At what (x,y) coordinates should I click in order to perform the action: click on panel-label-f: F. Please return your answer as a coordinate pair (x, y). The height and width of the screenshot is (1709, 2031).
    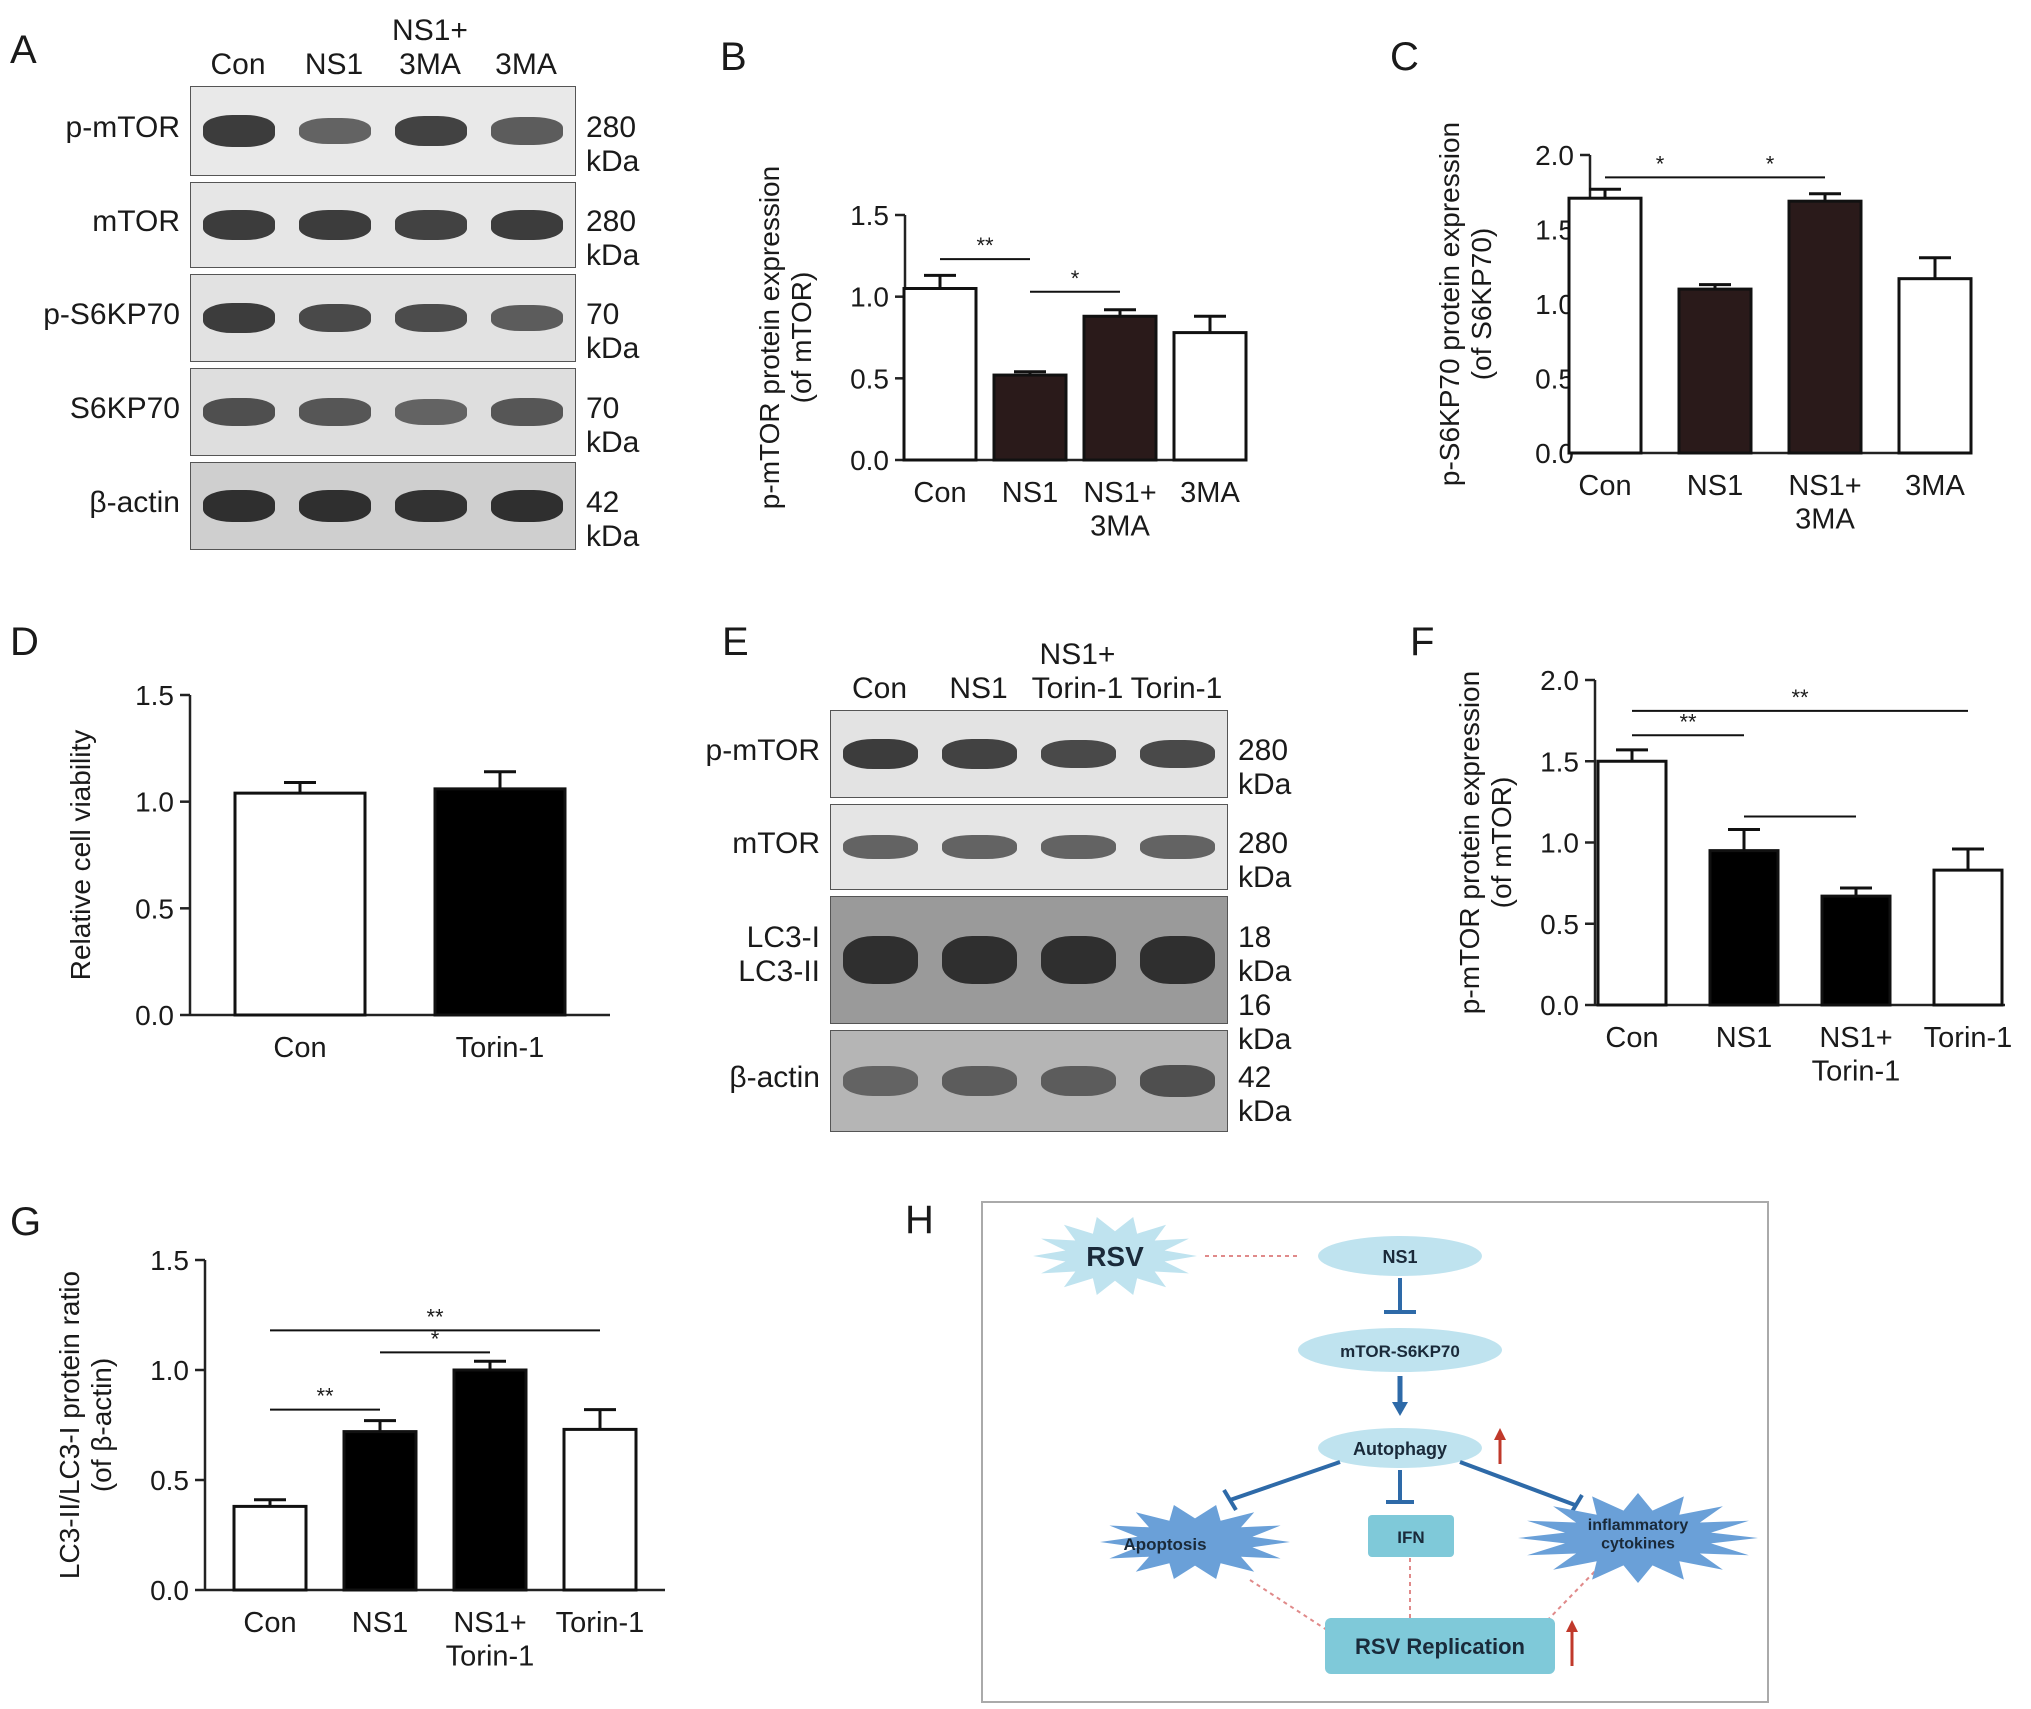
    Looking at the image, I should click on (1422, 642).